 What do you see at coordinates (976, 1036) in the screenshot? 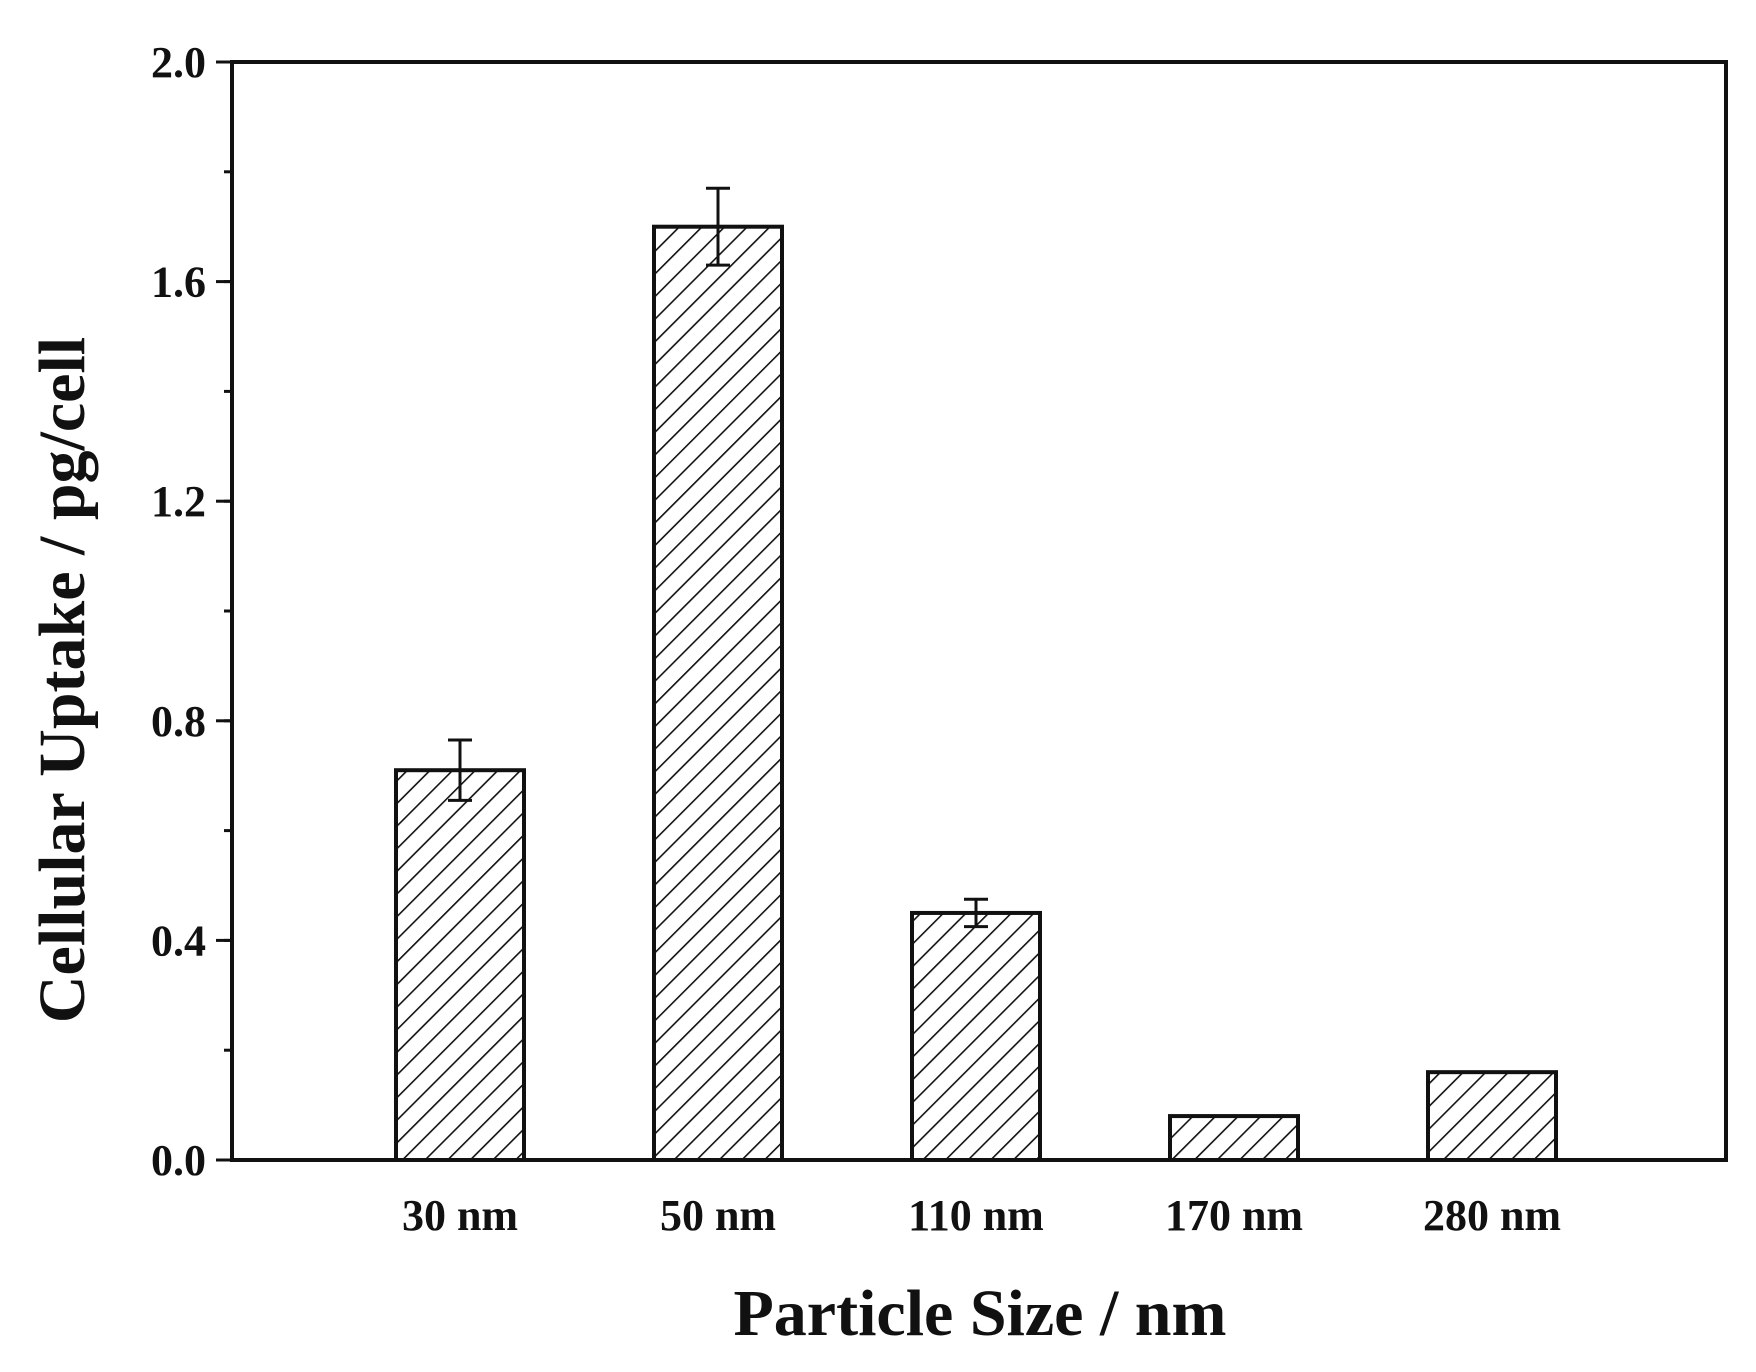
I see `bar-110-nm` at bounding box center [976, 1036].